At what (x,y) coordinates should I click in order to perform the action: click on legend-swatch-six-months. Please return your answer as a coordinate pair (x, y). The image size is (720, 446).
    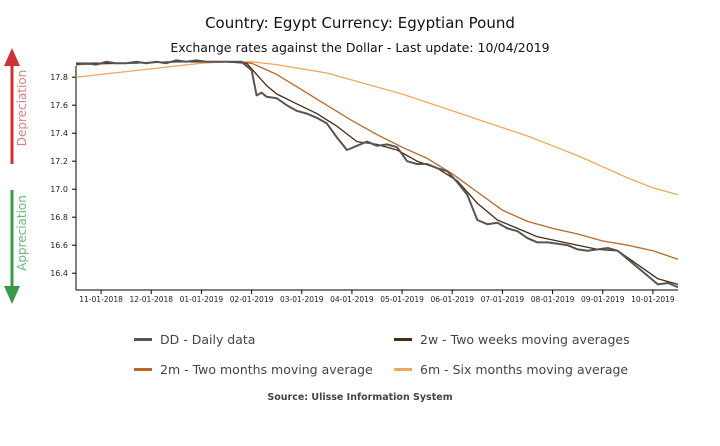
    Looking at the image, I should click on (403, 369).